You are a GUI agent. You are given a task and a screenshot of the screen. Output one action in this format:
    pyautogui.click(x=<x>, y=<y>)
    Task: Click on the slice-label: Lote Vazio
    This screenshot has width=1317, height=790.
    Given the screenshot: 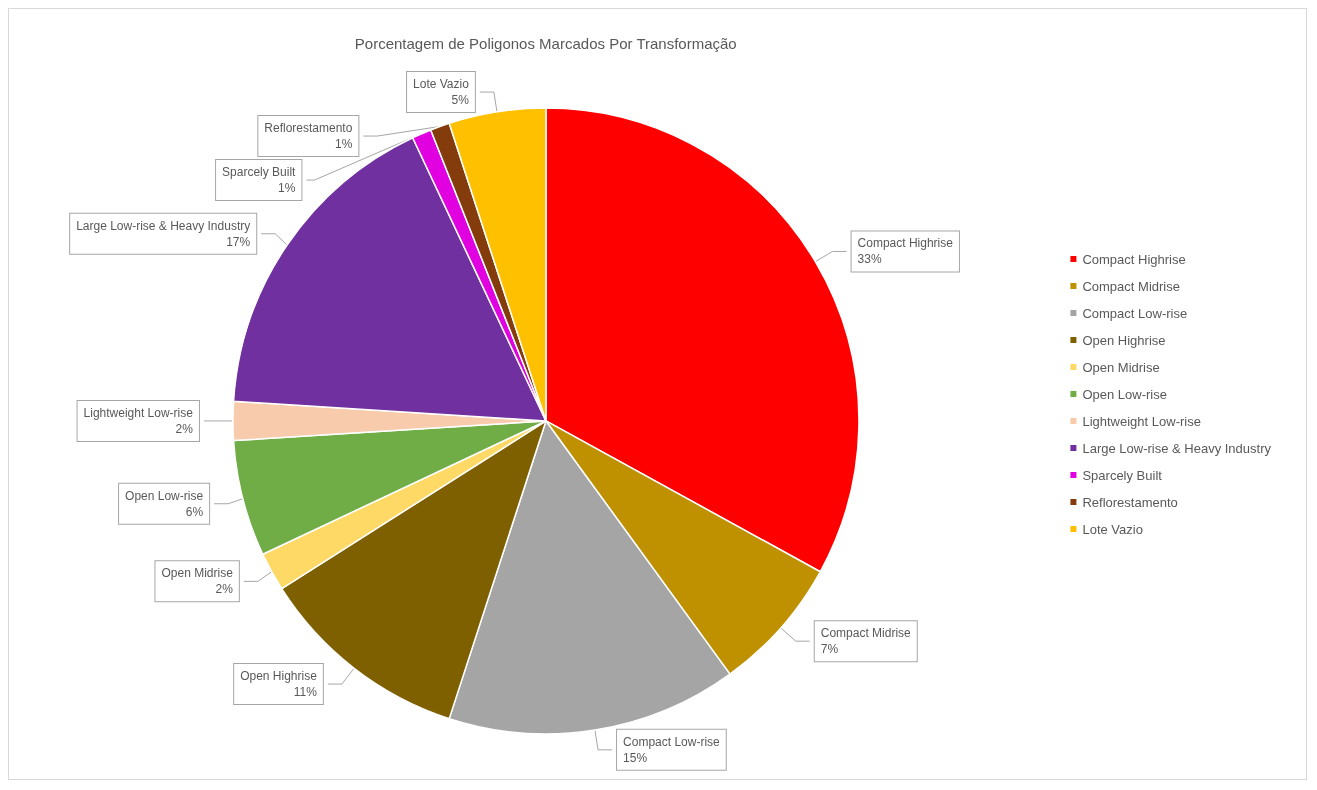 What is the action you would take?
    pyautogui.click(x=441, y=84)
    